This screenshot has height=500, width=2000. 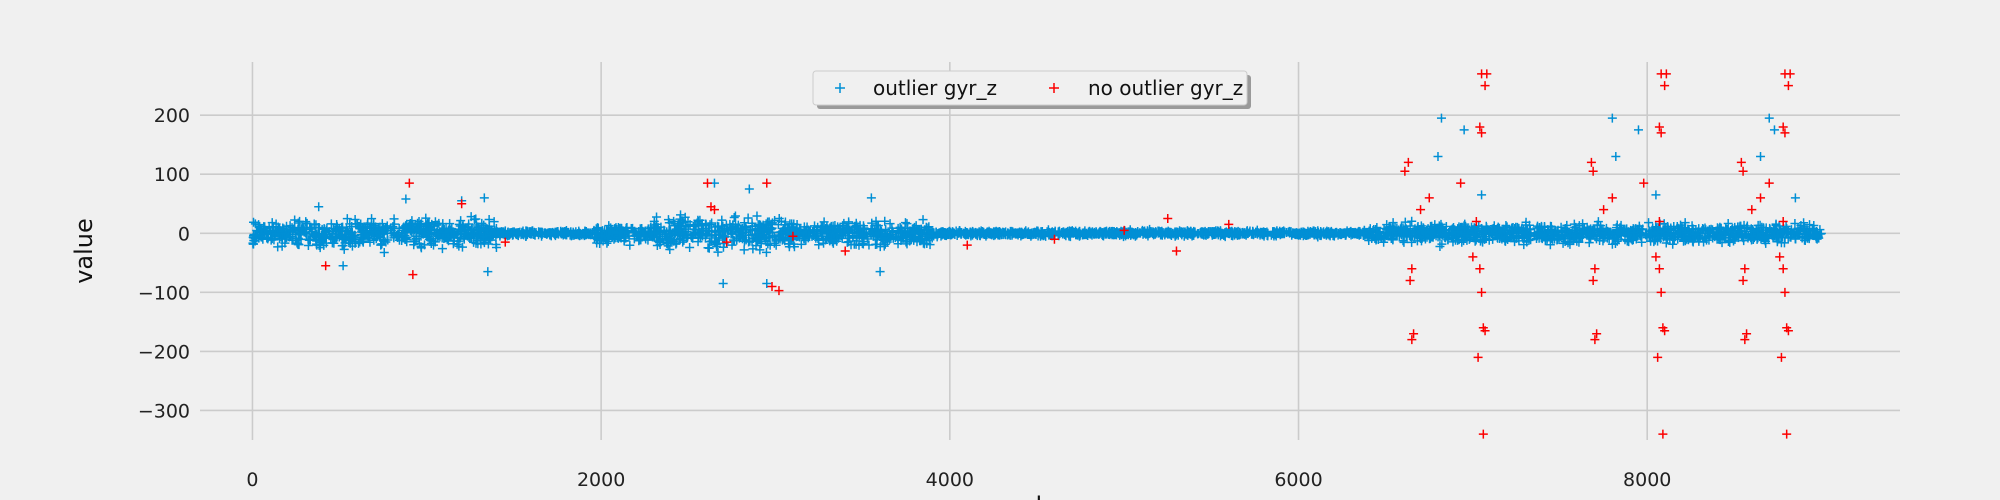 I want to click on legend-label-outlier: outlier gyr_z, so click(x=935, y=88).